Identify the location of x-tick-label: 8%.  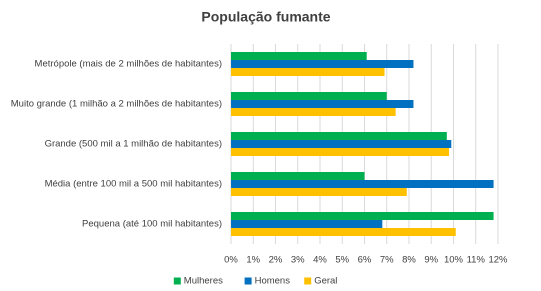
(409, 260).